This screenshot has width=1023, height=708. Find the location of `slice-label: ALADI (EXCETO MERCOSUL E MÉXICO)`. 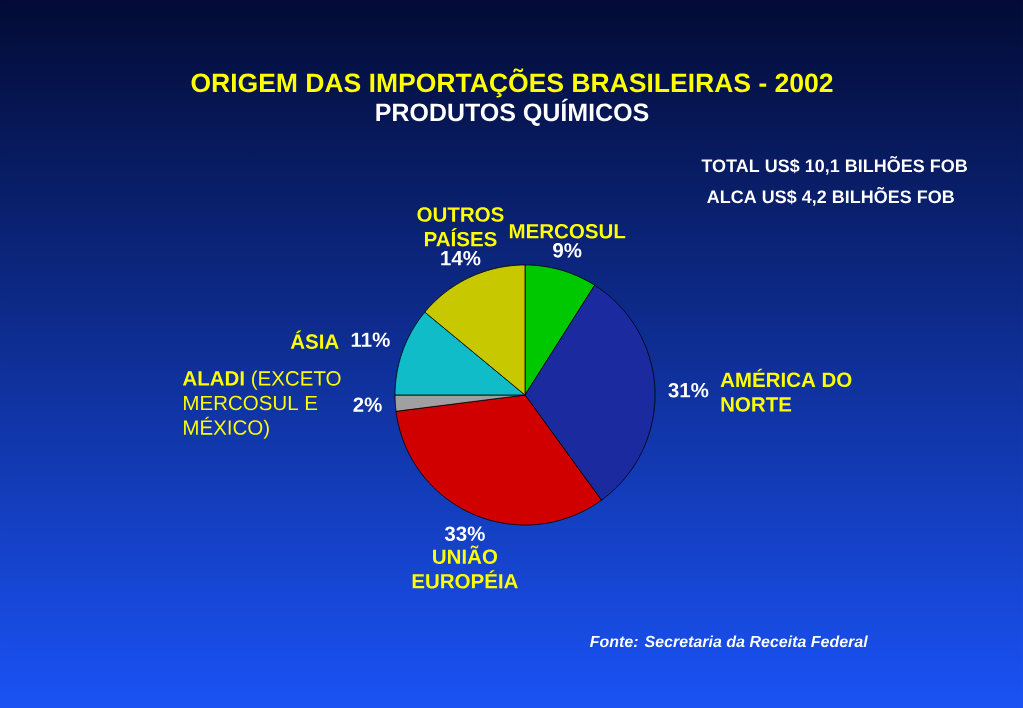

slice-label: ALADI (EXCETO MERCOSUL E MÉXICO) is located at coordinates (261, 404).